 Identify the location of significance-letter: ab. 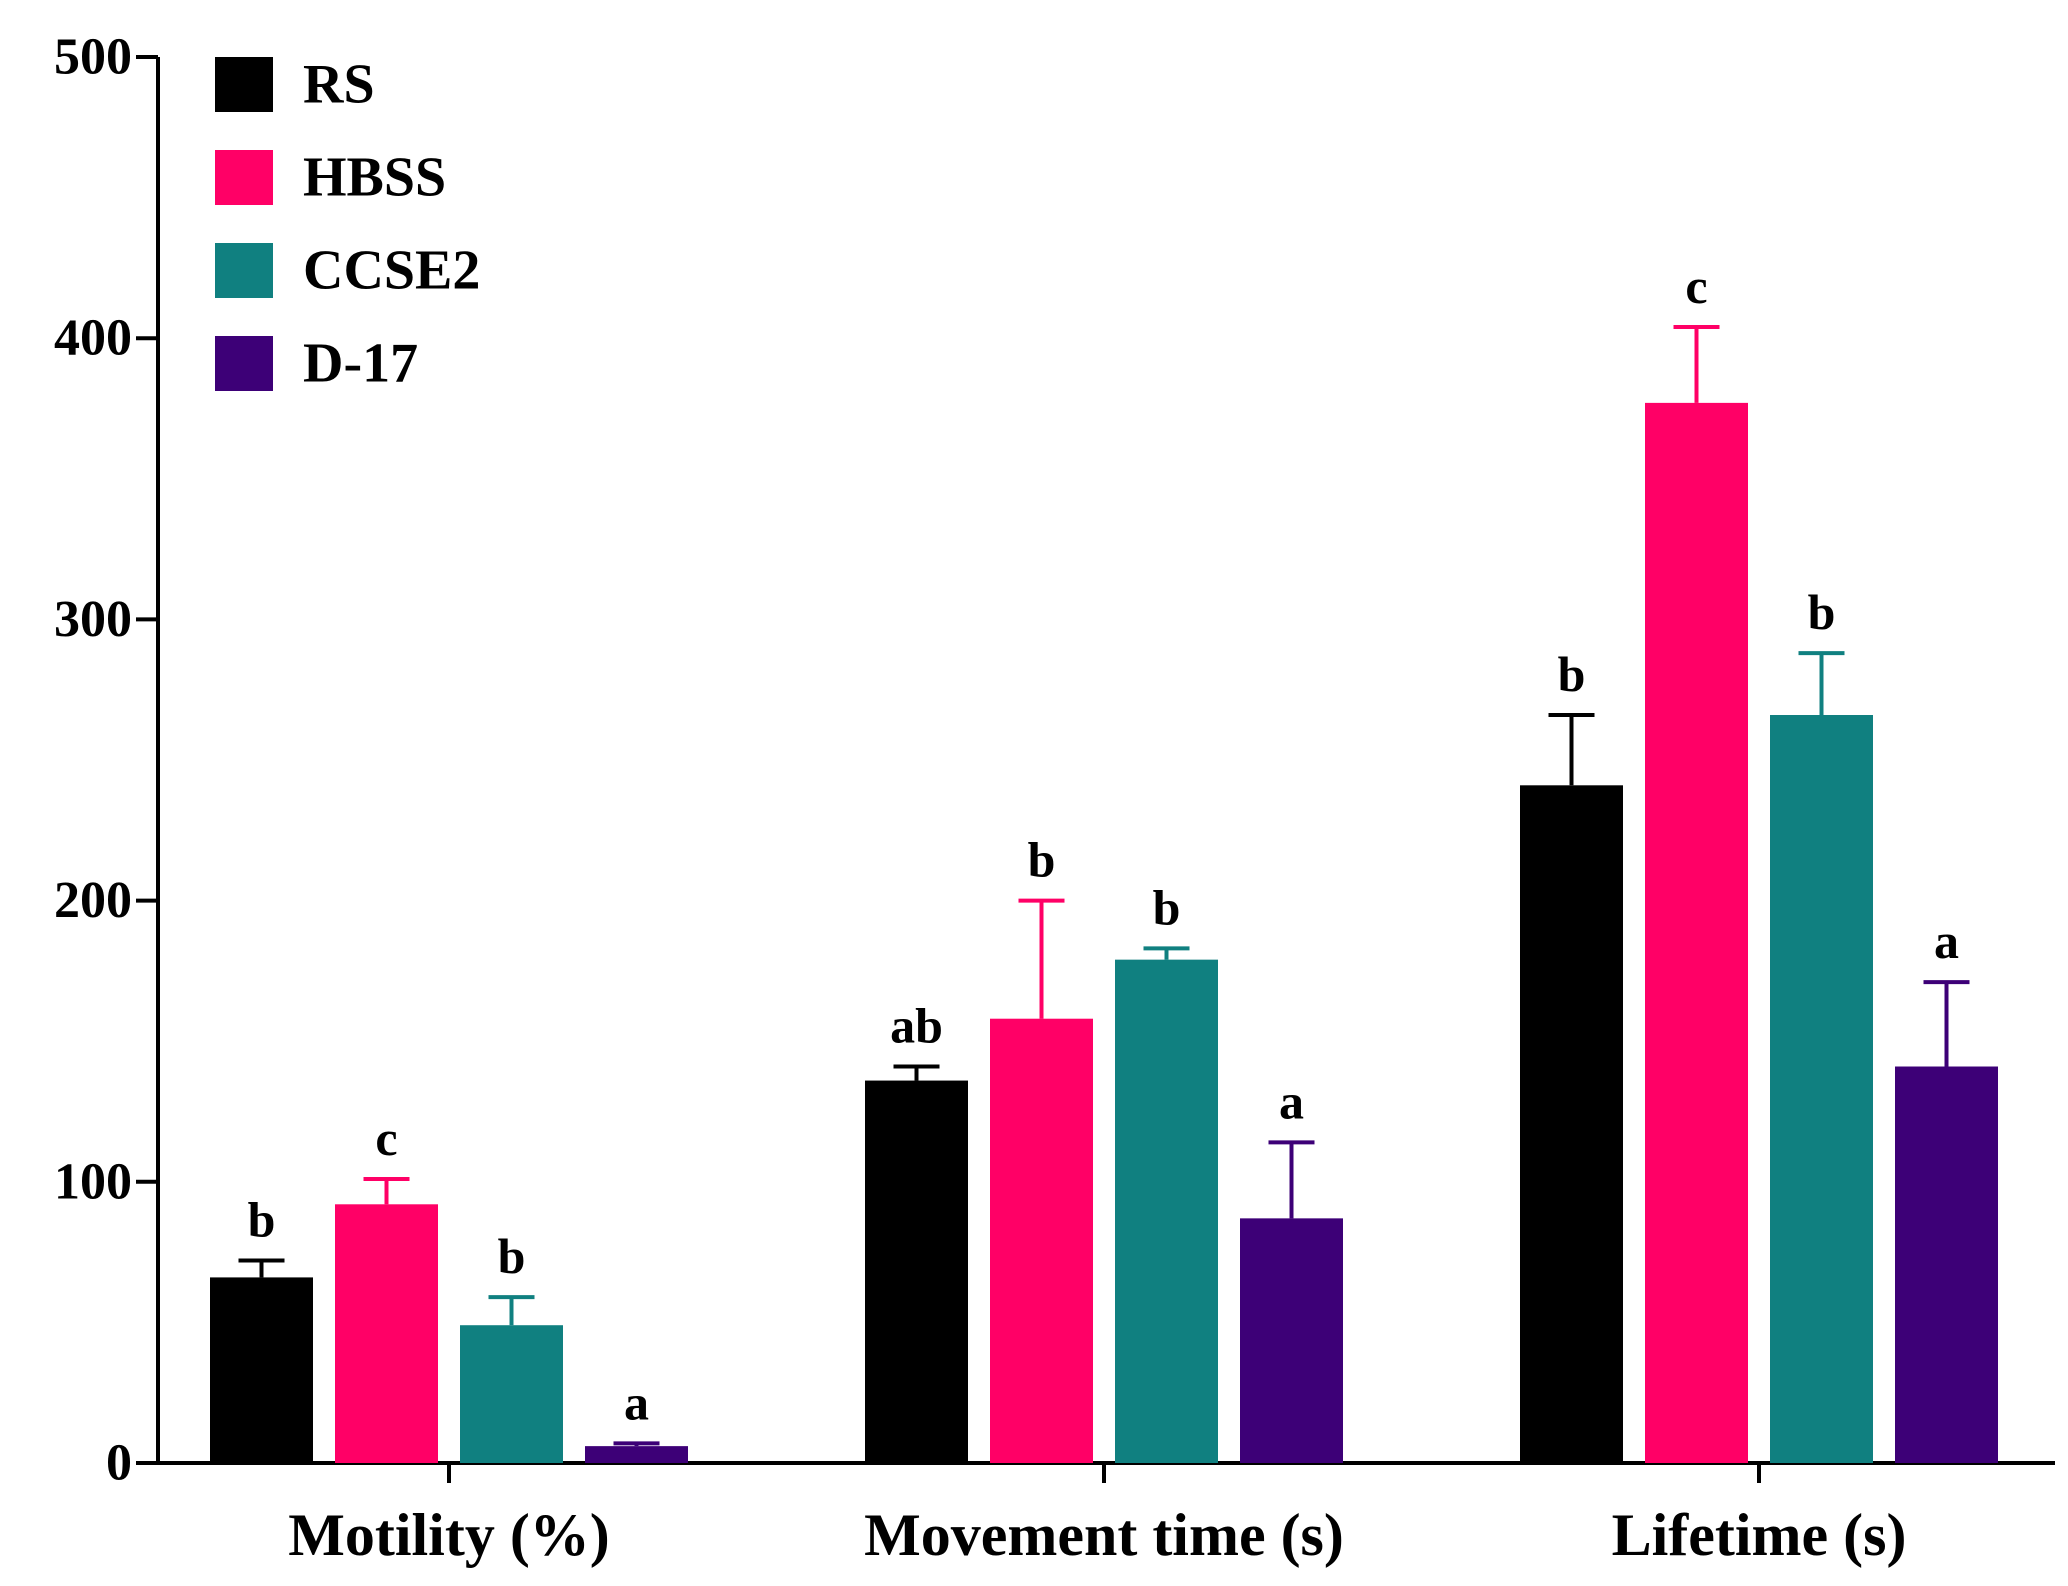
(916, 1026).